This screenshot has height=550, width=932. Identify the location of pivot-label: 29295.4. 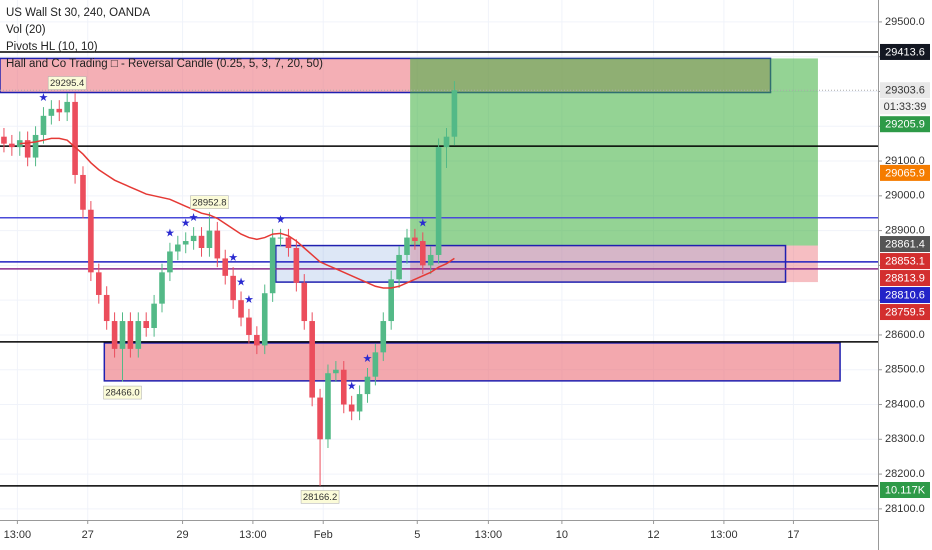
(67, 83).